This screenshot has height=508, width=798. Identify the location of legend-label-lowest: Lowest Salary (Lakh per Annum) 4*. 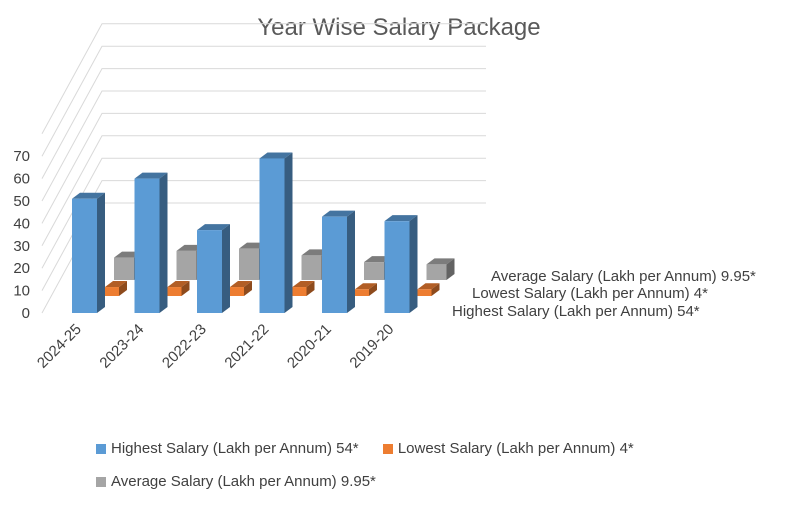
(515, 448).